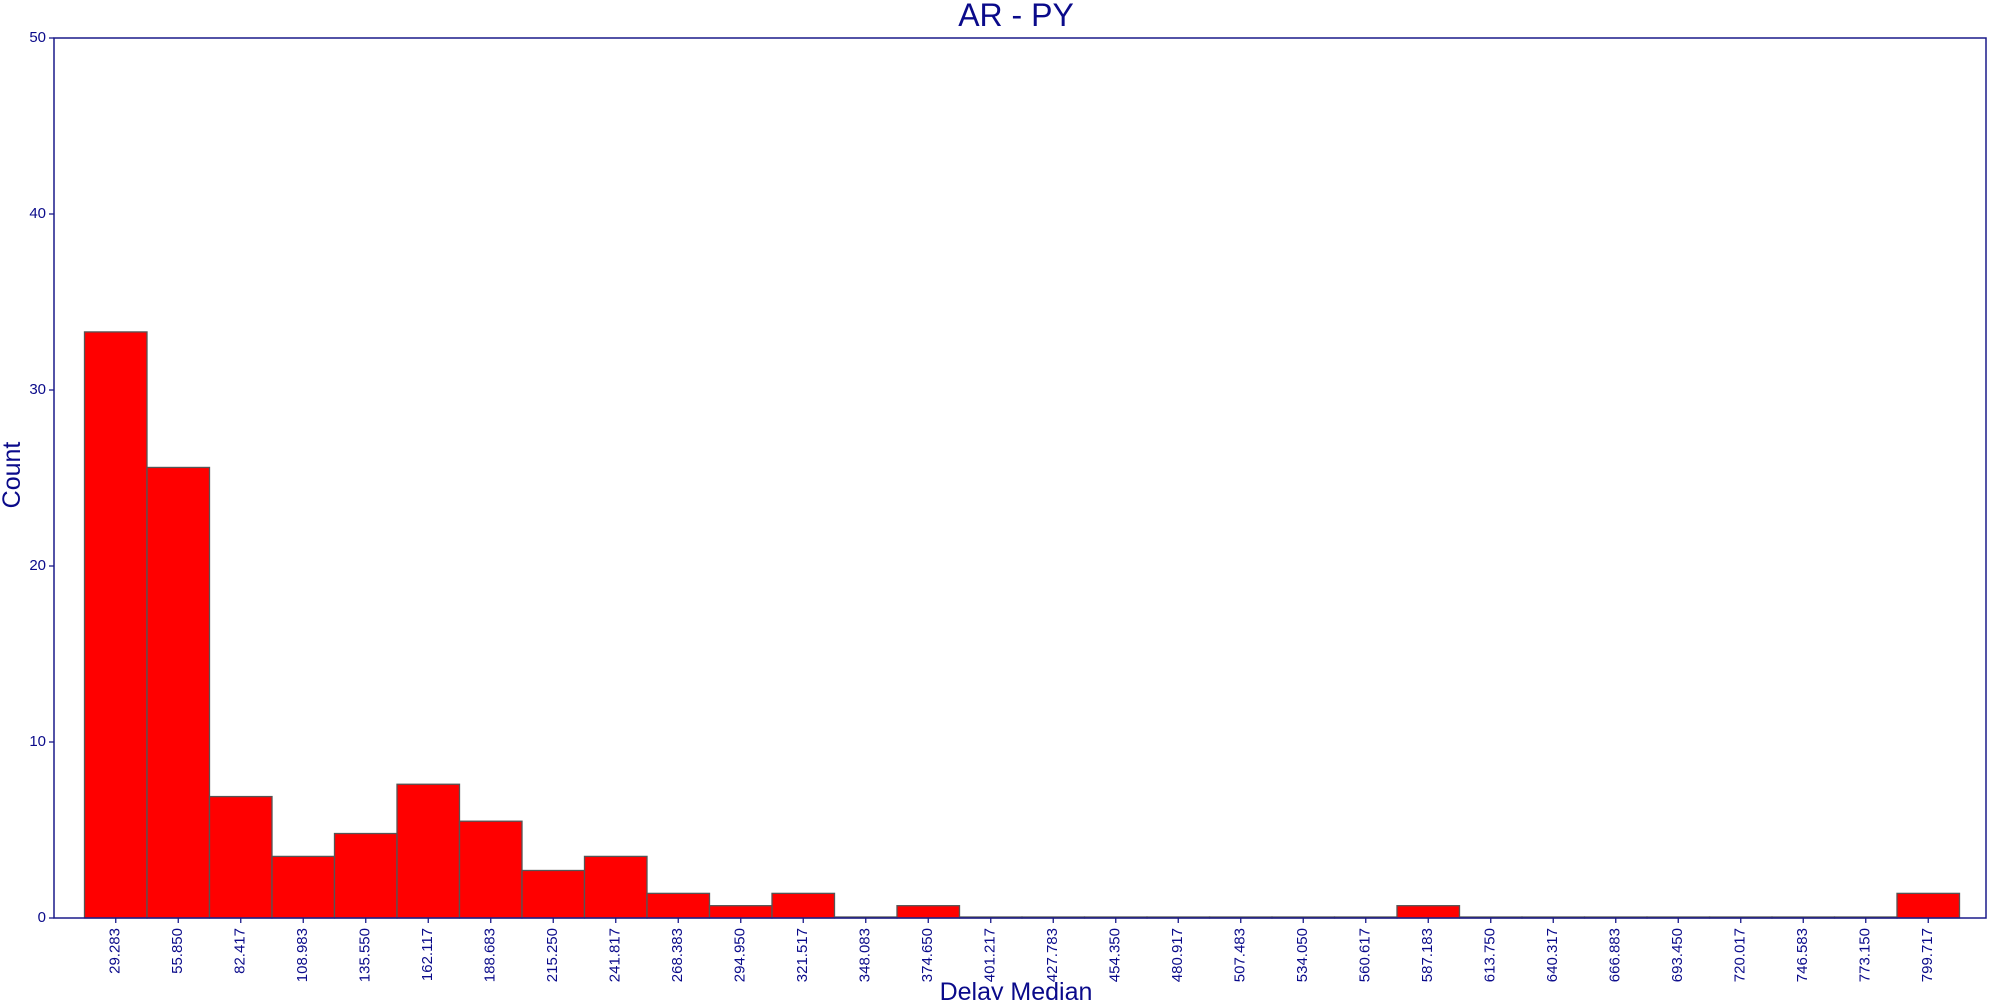 The height and width of the screenshot is (1005, 2000). What do you see at coordinates (427, 954) in the screenshot?
I see `x-tick-label: 162.117` at bounding box center [427, 954].